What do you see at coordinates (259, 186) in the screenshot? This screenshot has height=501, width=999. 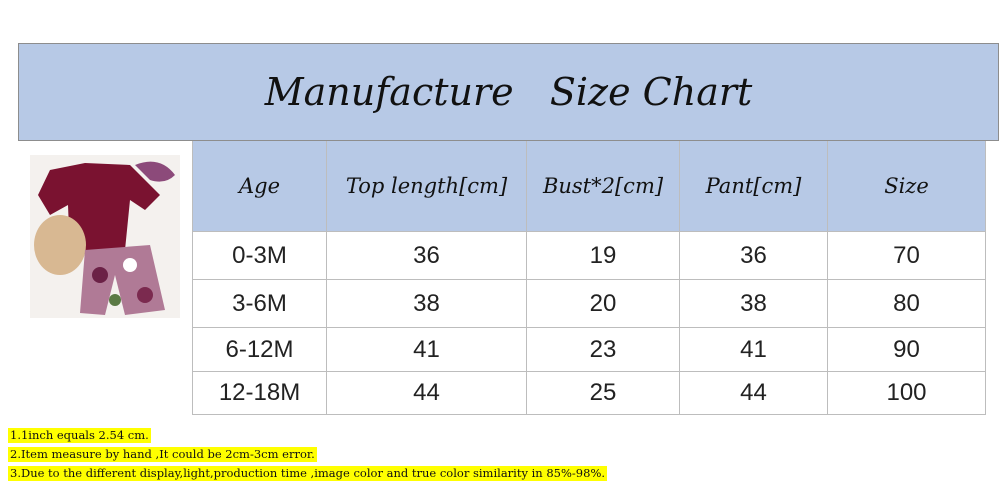 I see `column-header: Age` at bounding box center [259, 186].